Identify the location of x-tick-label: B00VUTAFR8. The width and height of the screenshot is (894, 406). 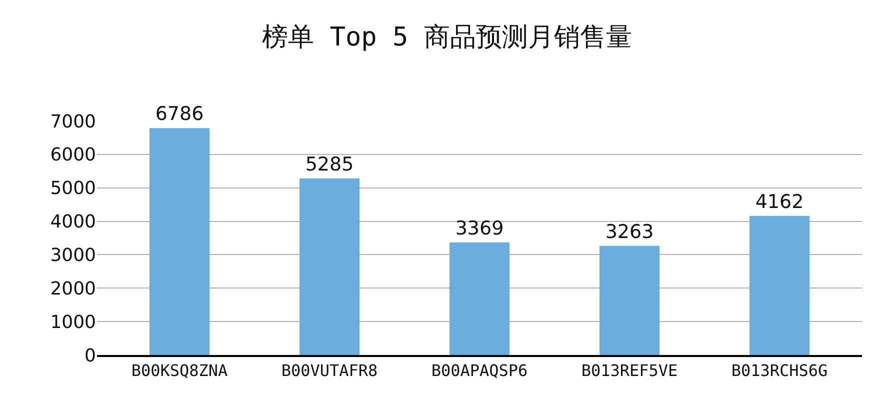
(329, 370).